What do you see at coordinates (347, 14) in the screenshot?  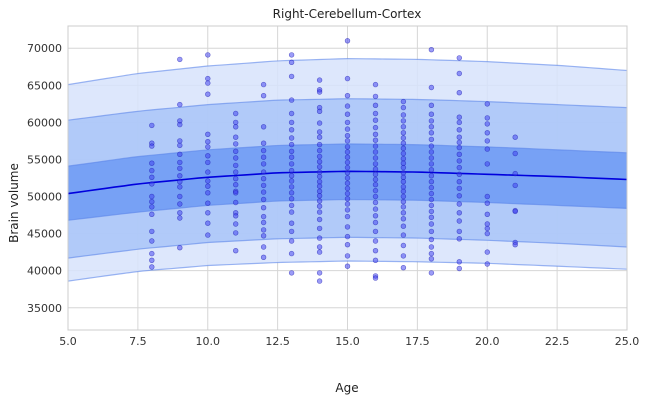 I see `chart-title: Right-Cerebellum-Cortex` at bounding box center [347, 14].